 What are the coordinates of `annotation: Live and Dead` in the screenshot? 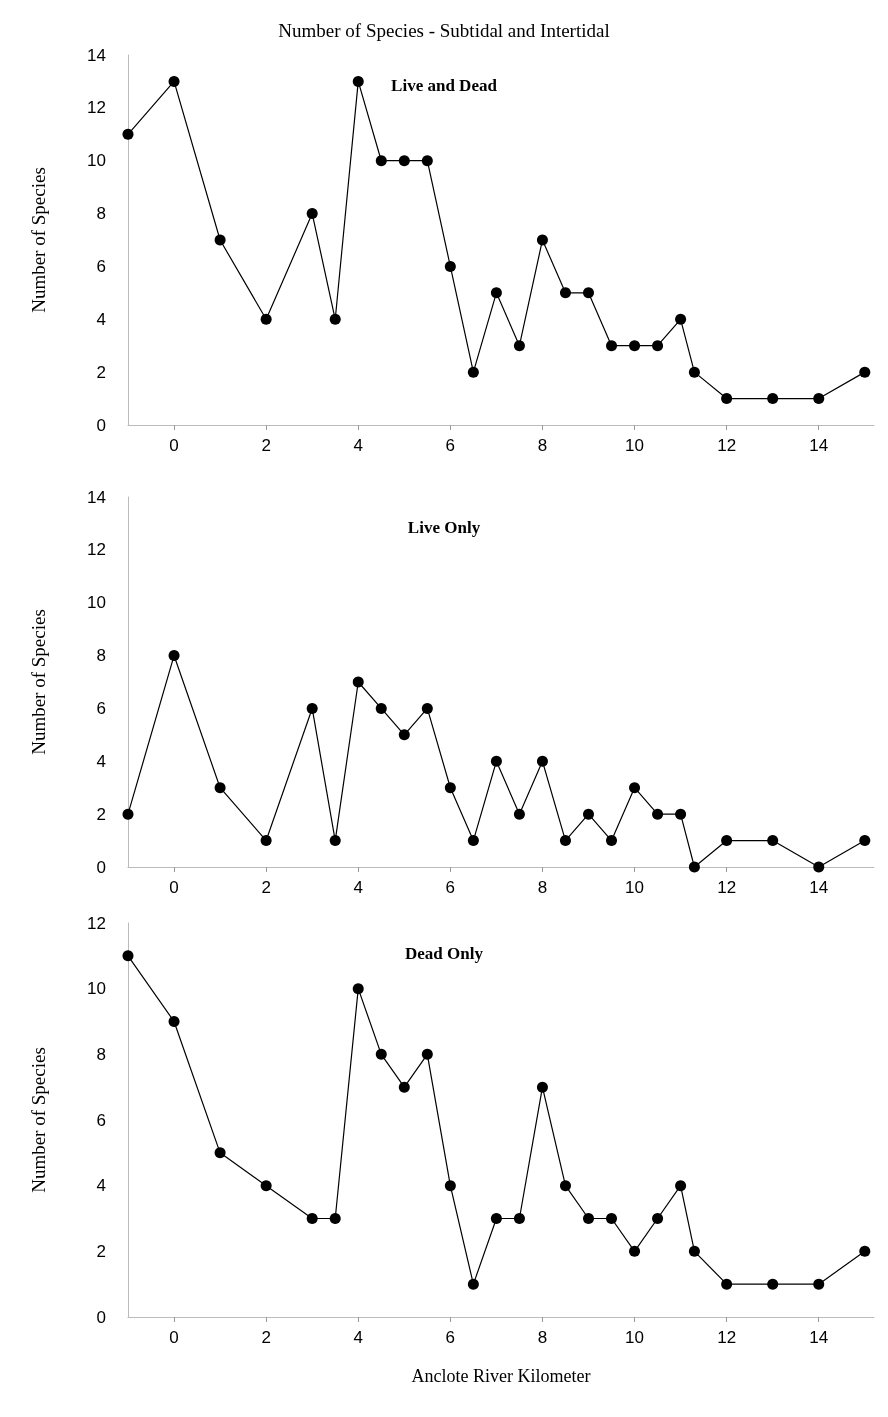 It's located at (444, 85).